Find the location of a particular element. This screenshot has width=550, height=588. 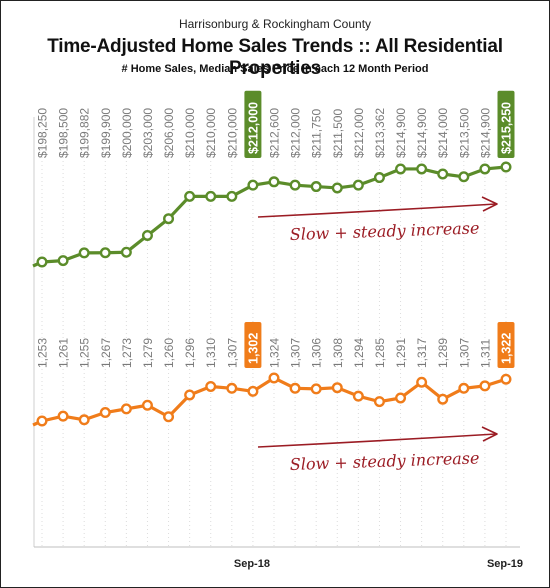

price-data-label: $199,900 is located at coordinates (106, 133).